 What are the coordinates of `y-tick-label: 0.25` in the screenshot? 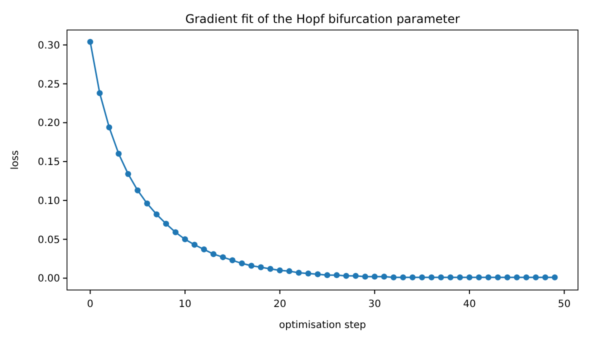 It's located at (49, 84).